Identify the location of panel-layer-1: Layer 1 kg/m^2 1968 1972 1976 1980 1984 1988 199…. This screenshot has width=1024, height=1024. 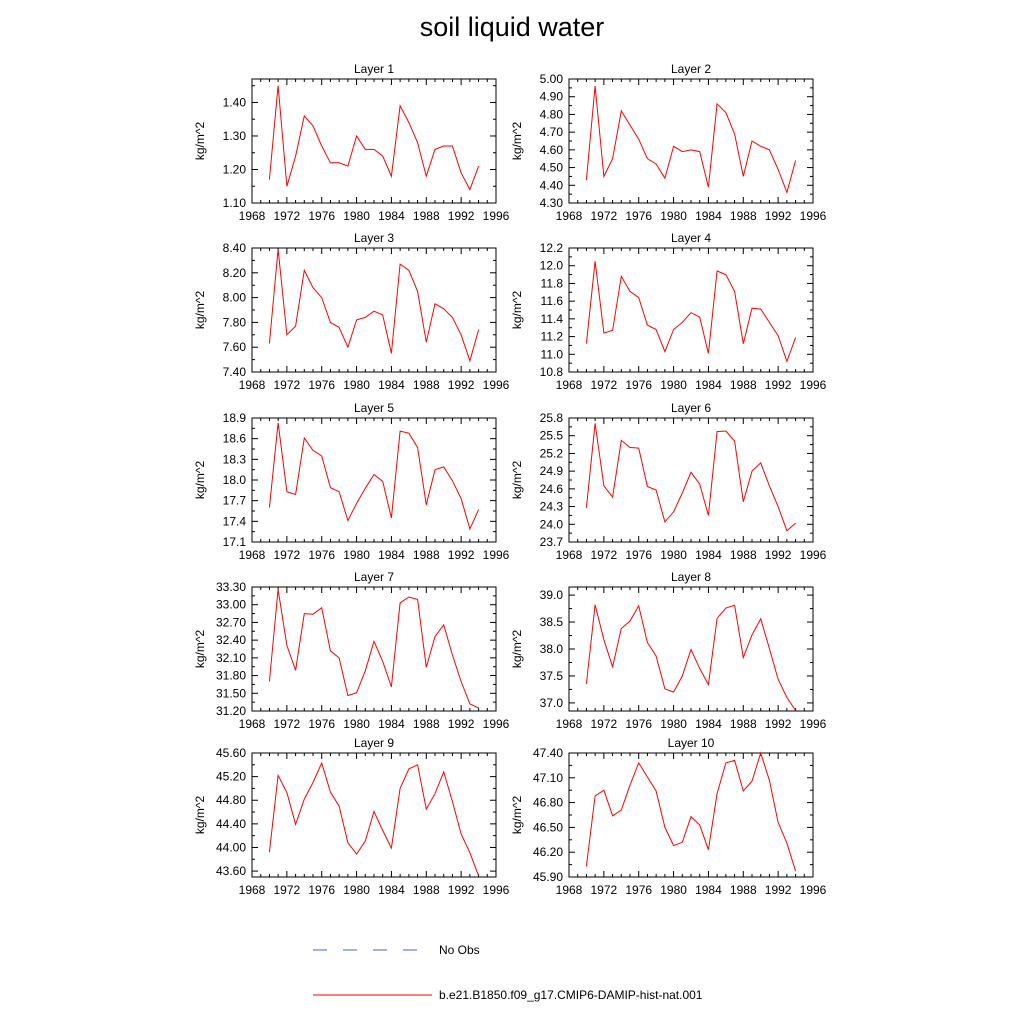
(351, 142).